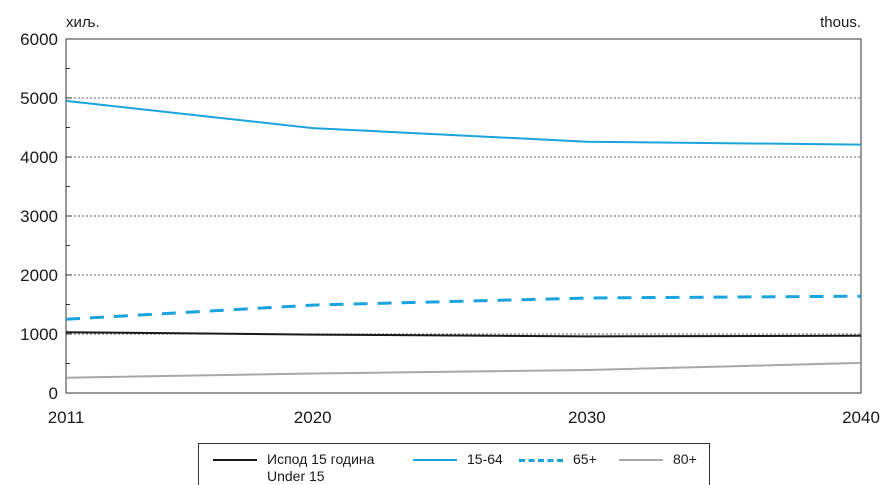  I want to click on legend: Испод 15 година Under 15 15-64 65+ 80+, so click(454, 464).